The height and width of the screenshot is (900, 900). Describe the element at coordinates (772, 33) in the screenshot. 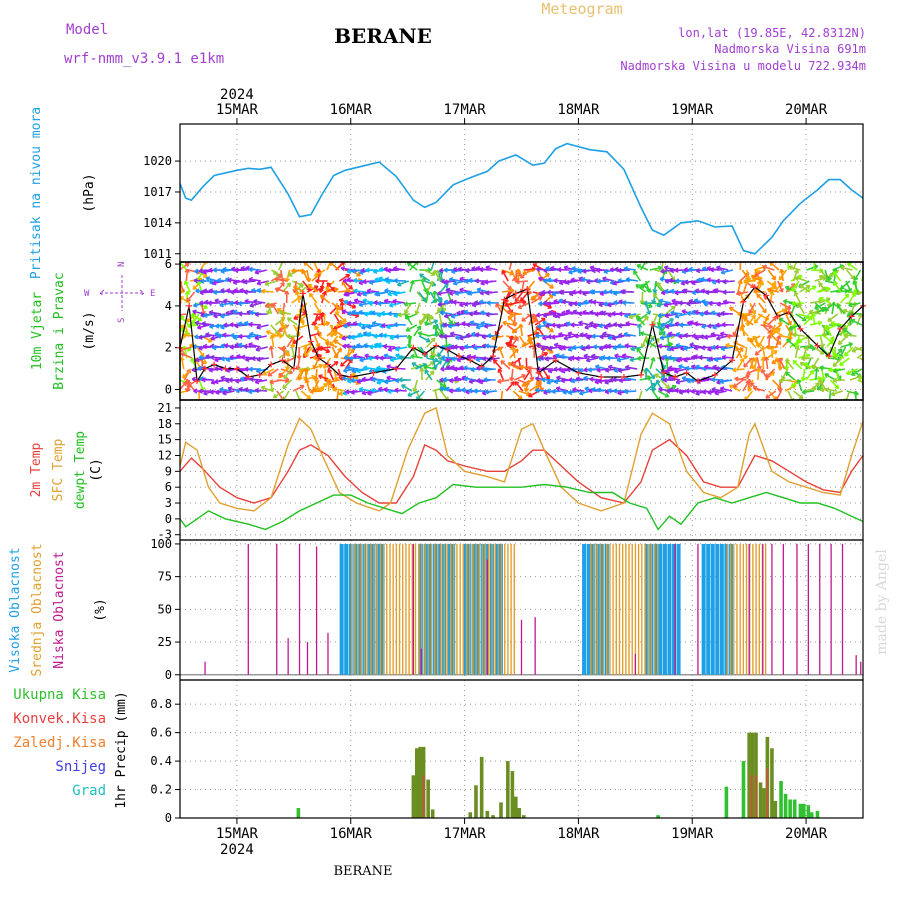

I see `coords-text: lon,lat (19.85E, 42.8312N)` at that location.